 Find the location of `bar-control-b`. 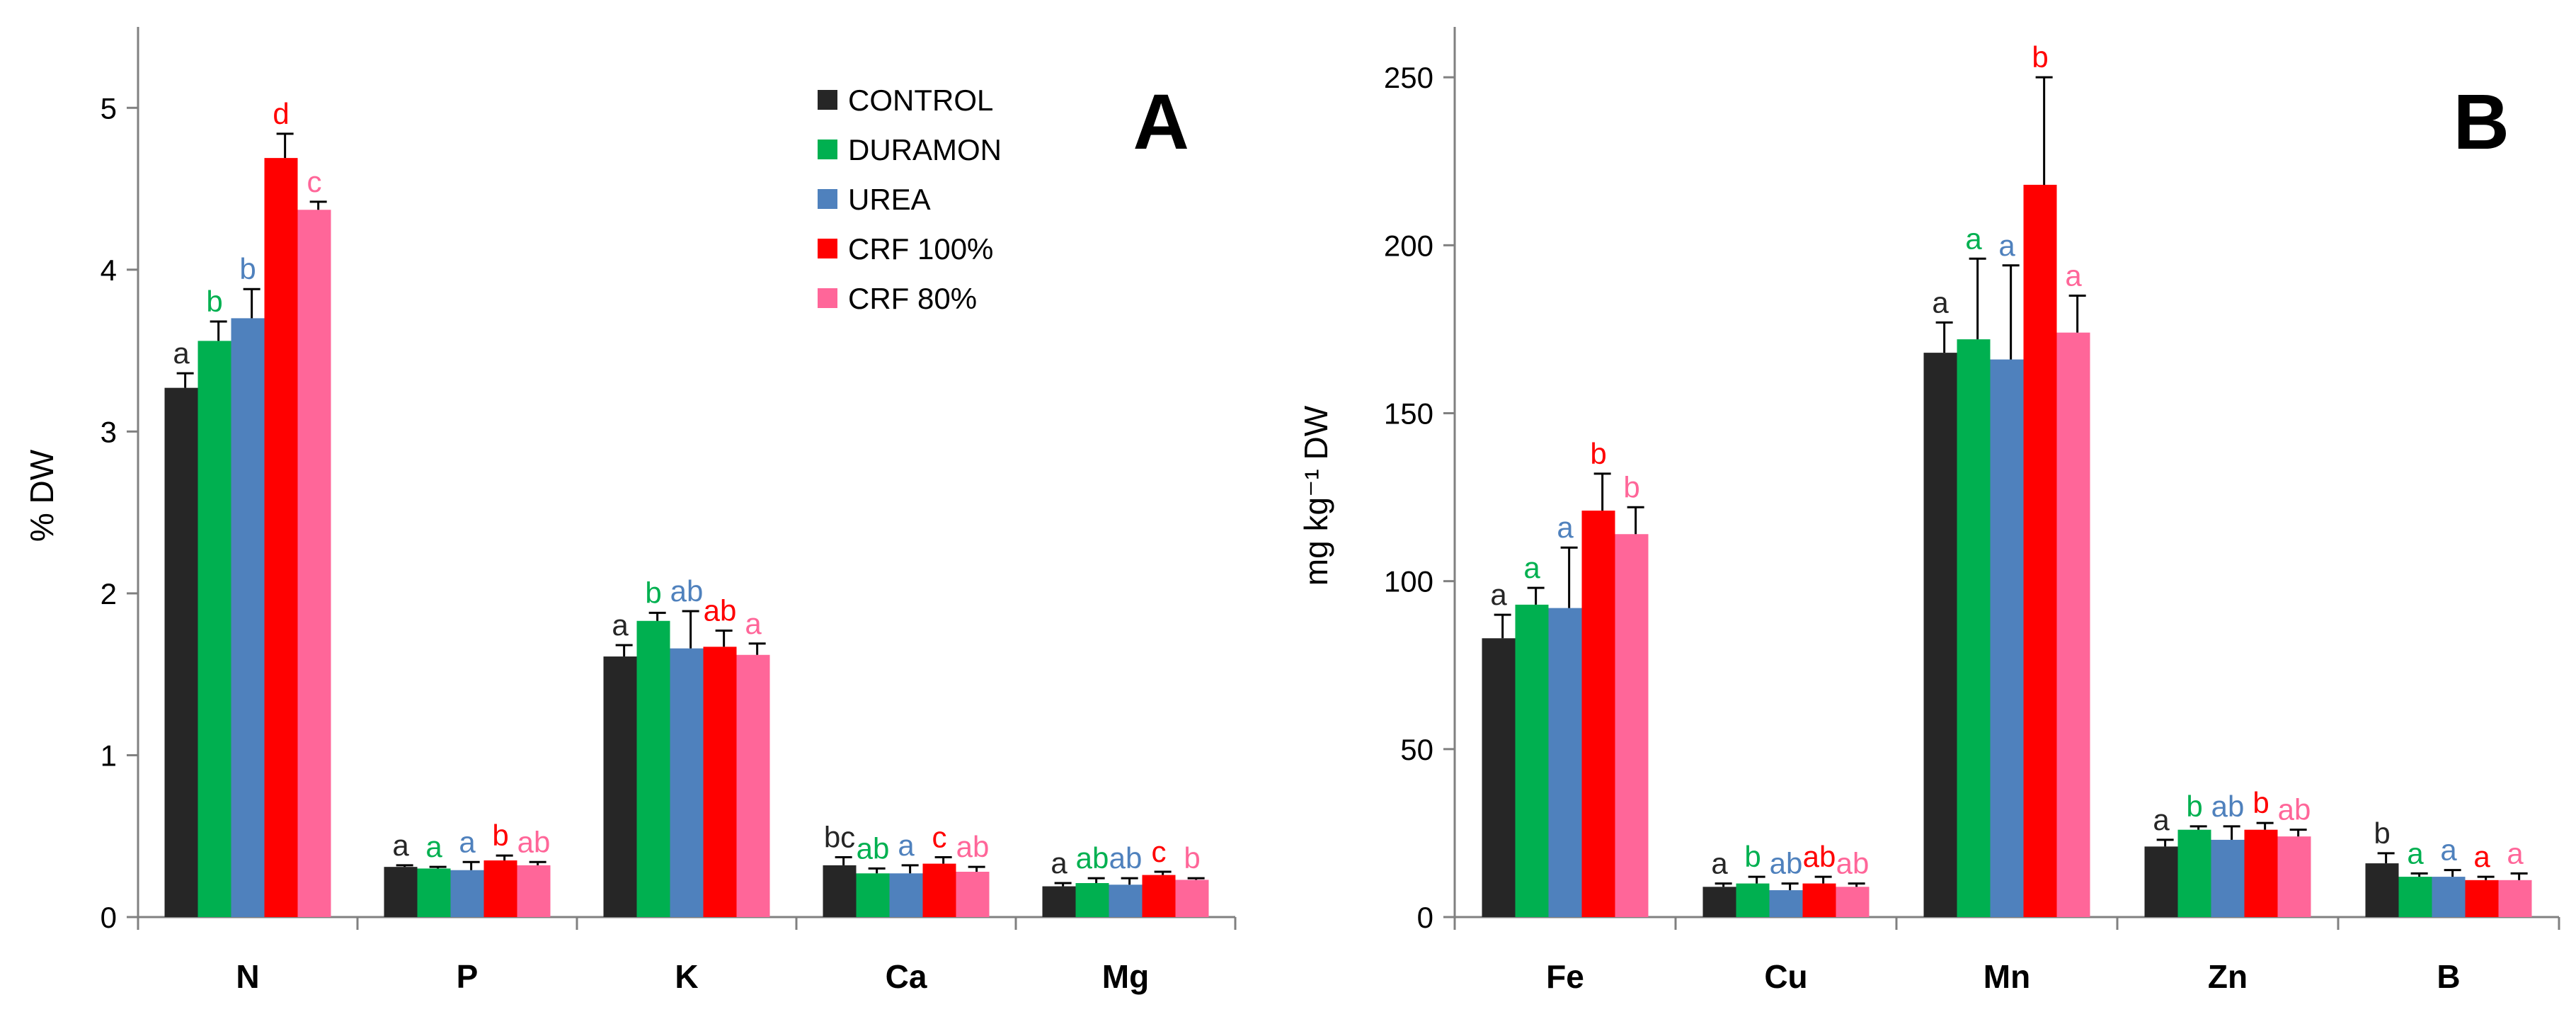

bar-control-b is located at coordinates (2382, 890).